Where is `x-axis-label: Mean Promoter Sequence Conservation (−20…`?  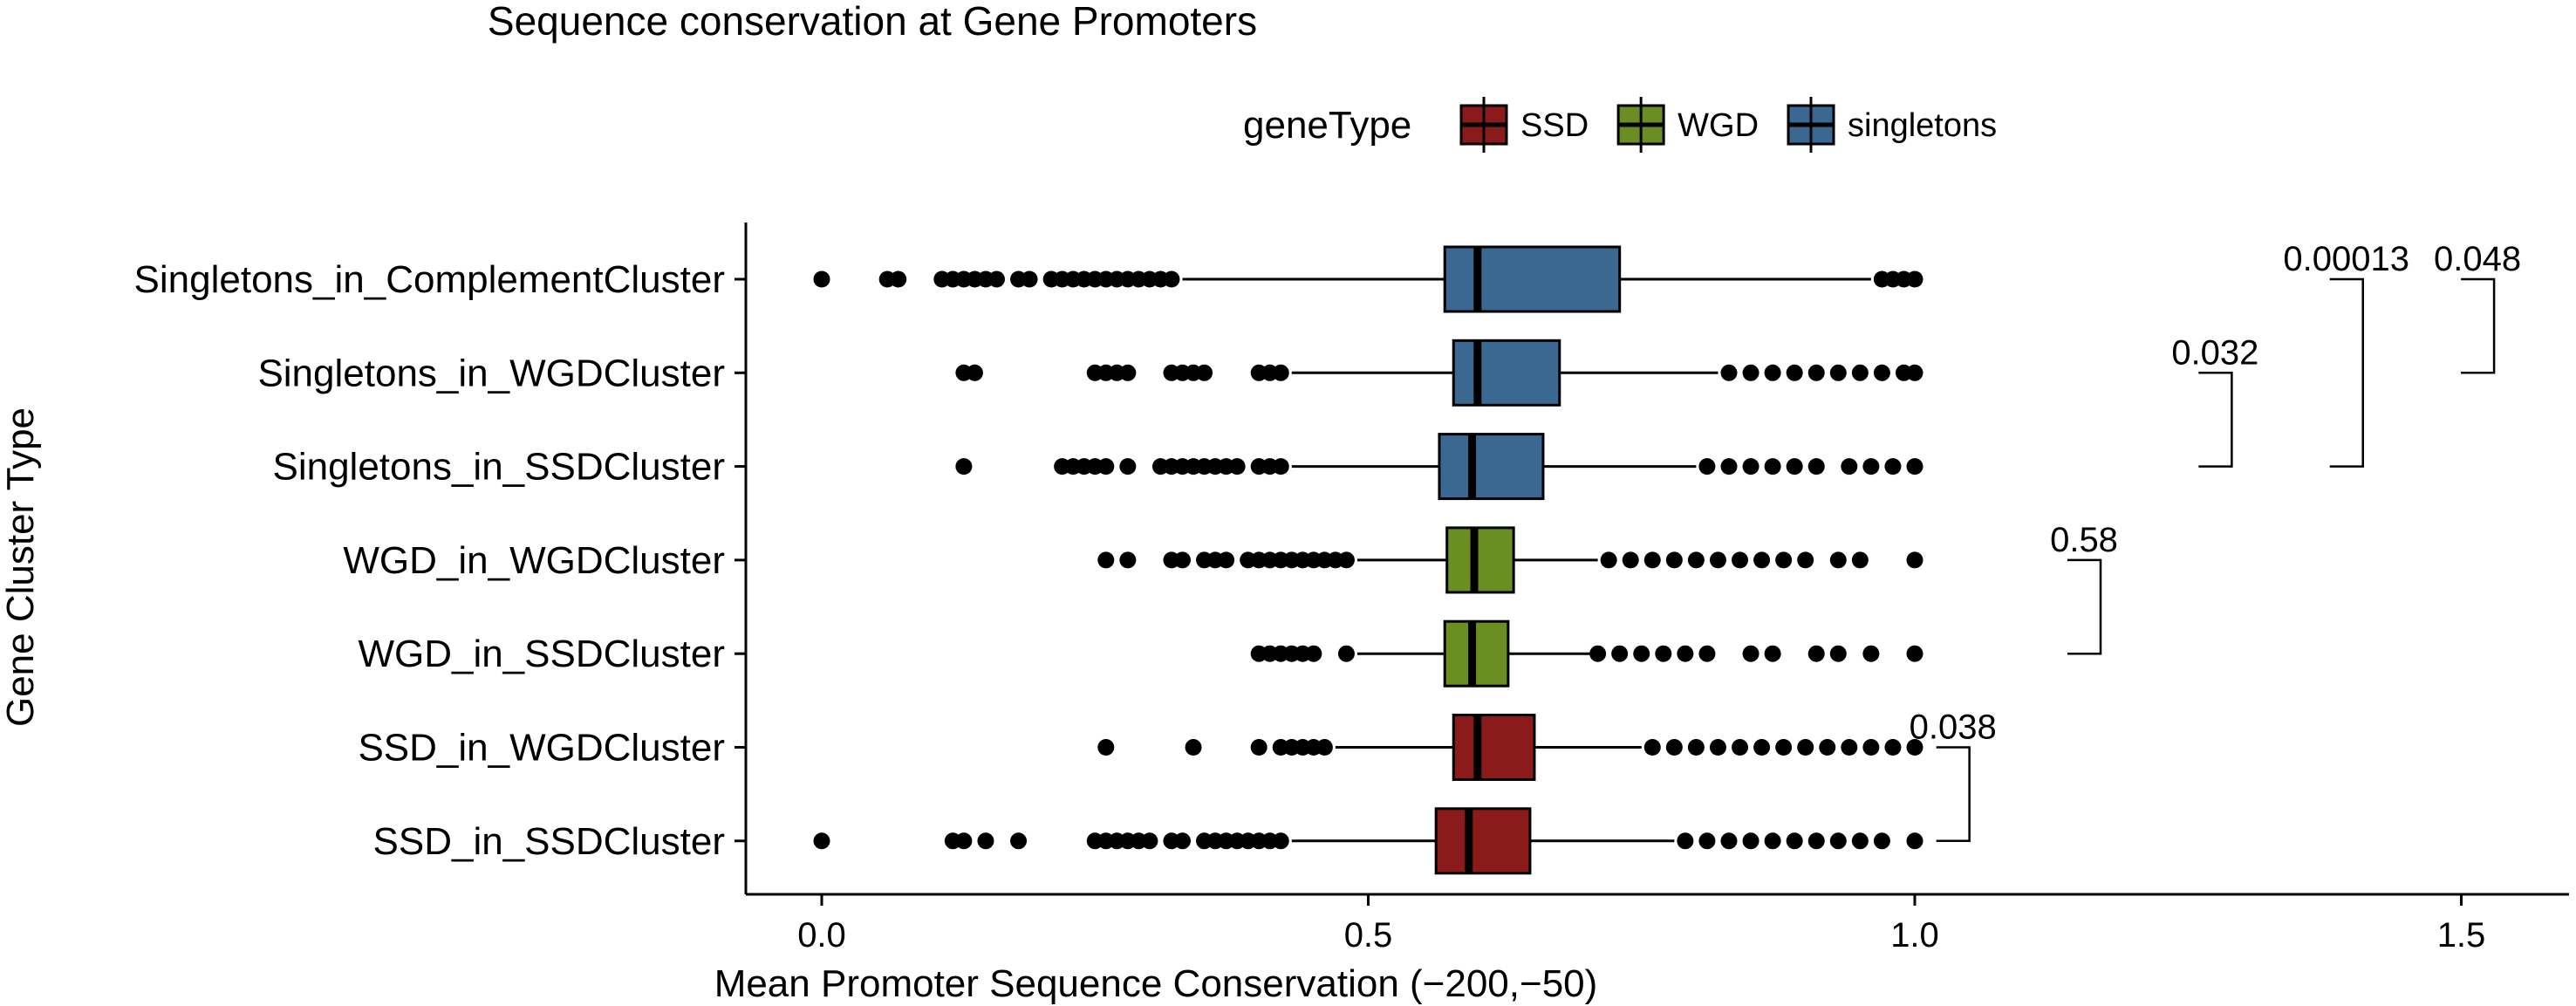 x-axis-label: Mean Promoter Sequence Conservation (−20… is located at coordinates (1156, 983).